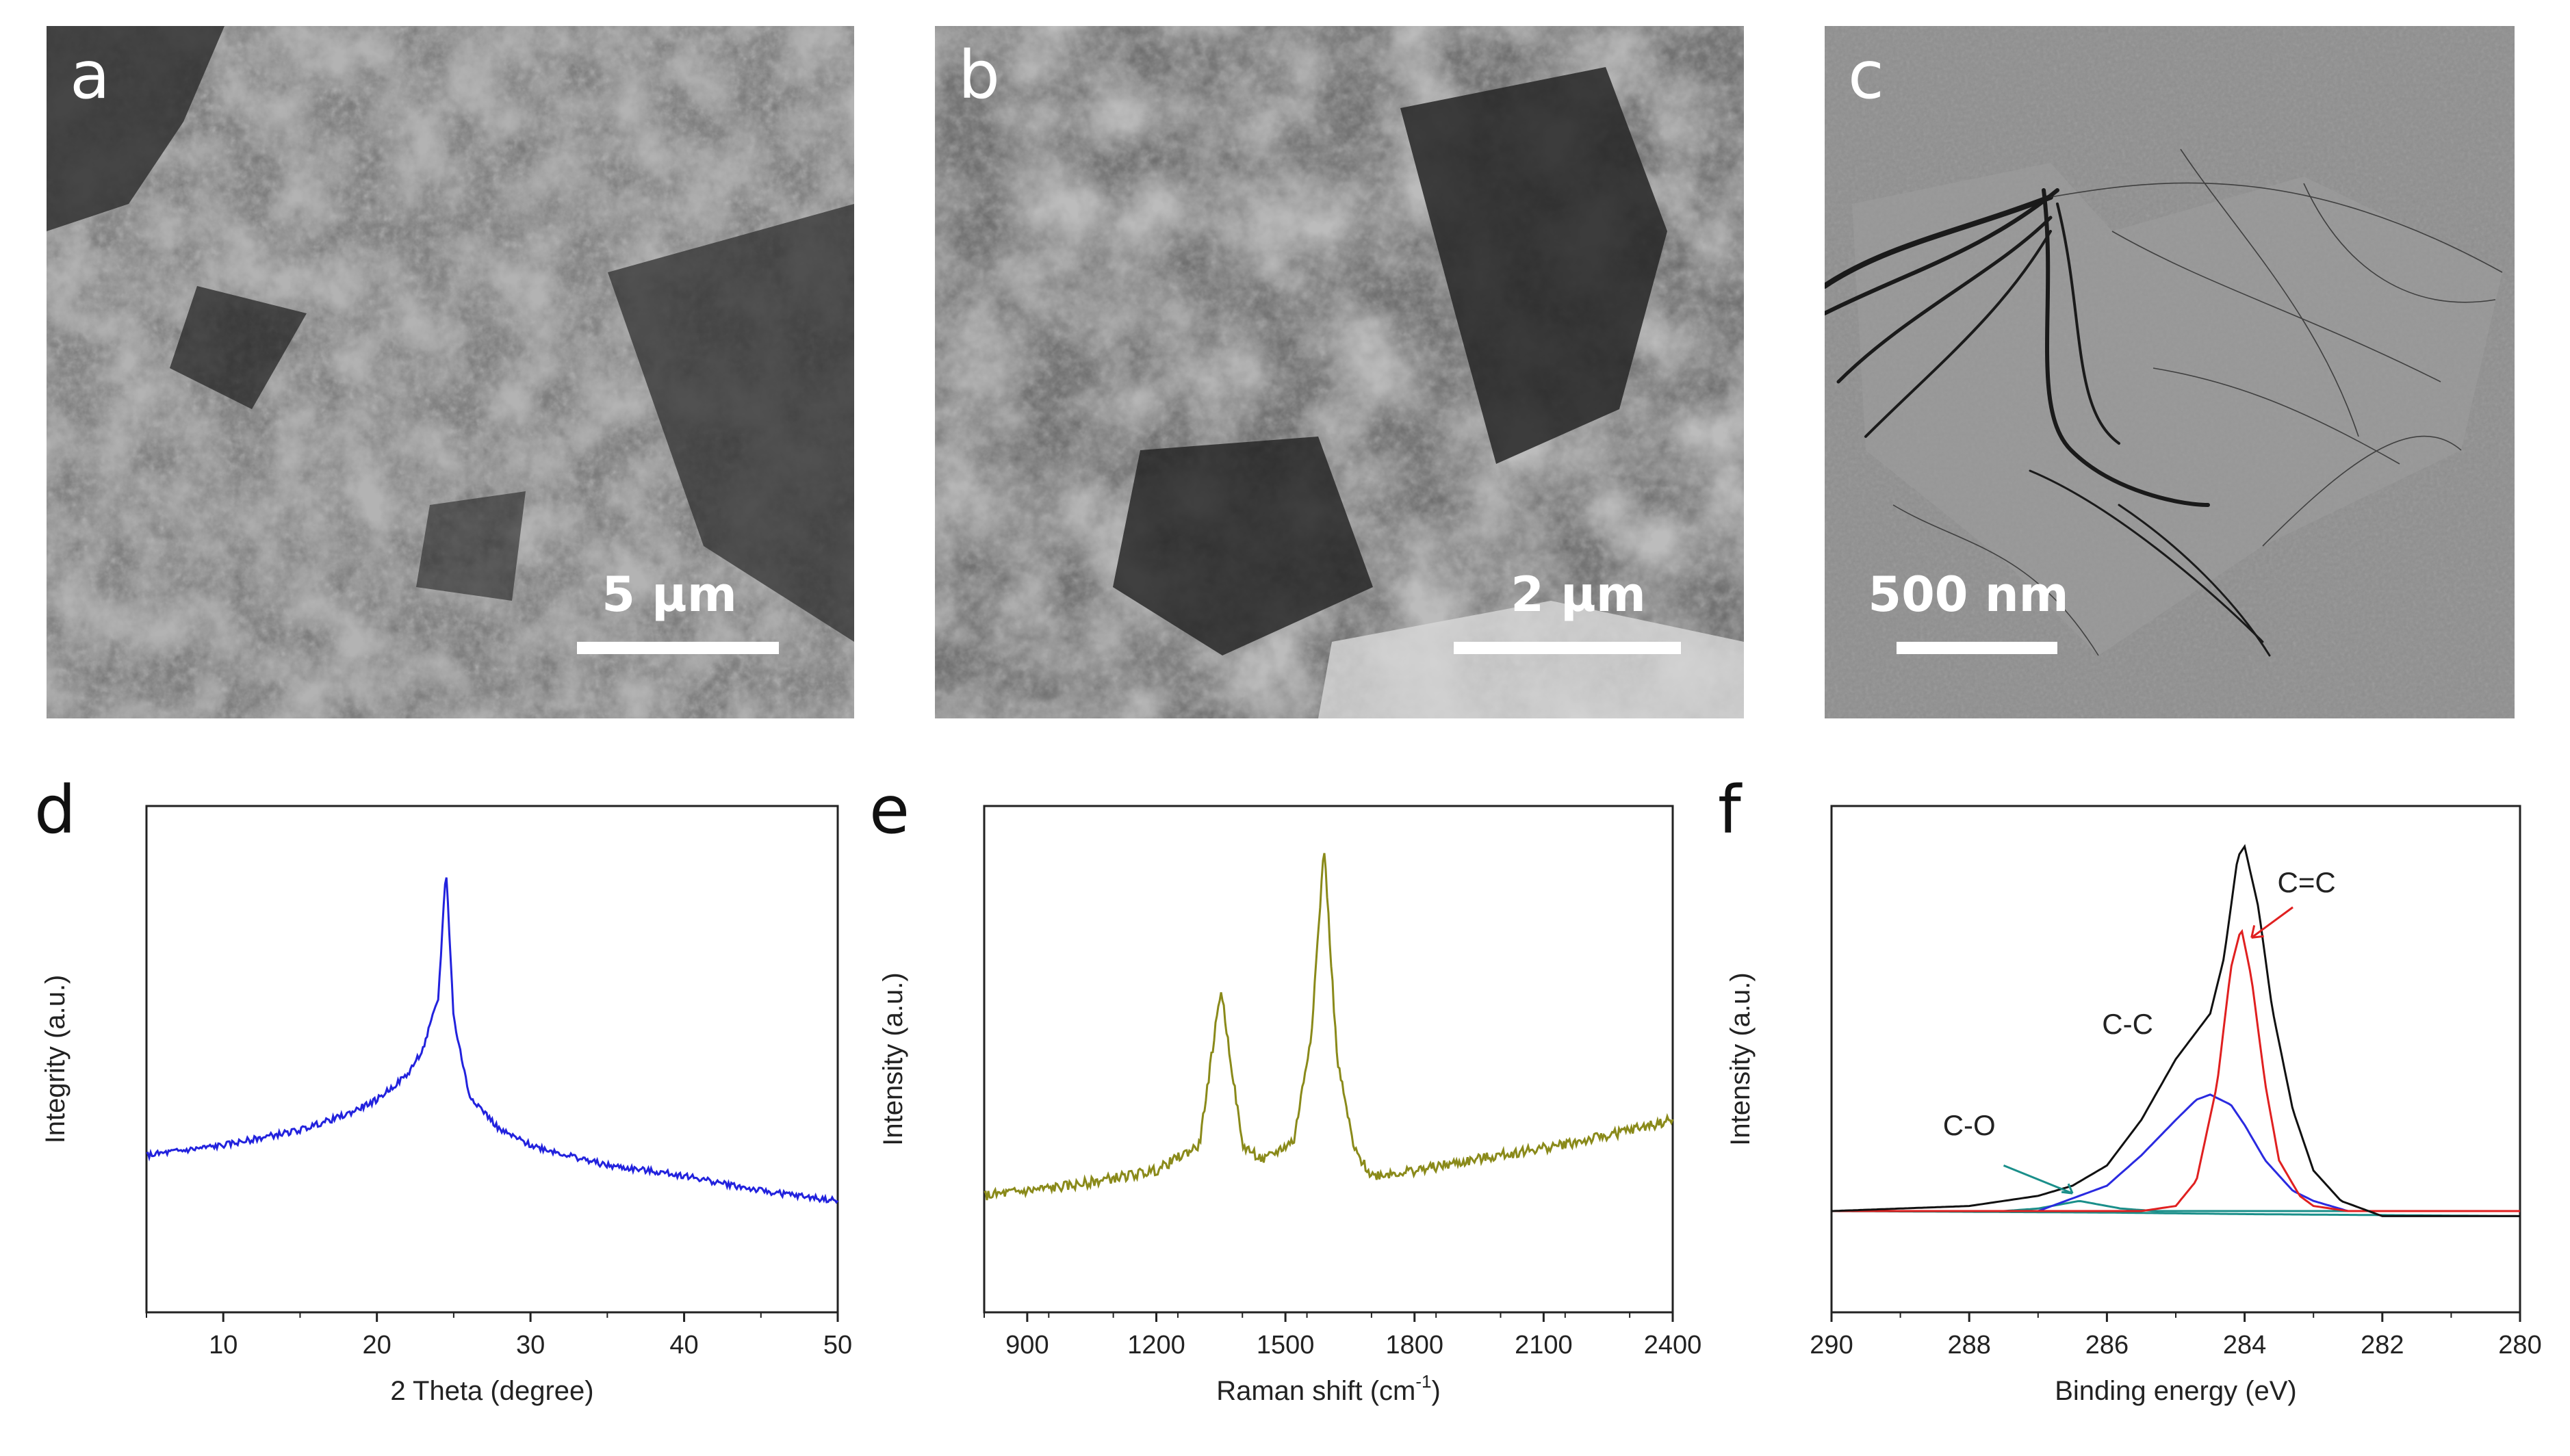  Describe the element at coordinates (55, 810) in the screenshot. I see `panel-letter-d: d` at that location.